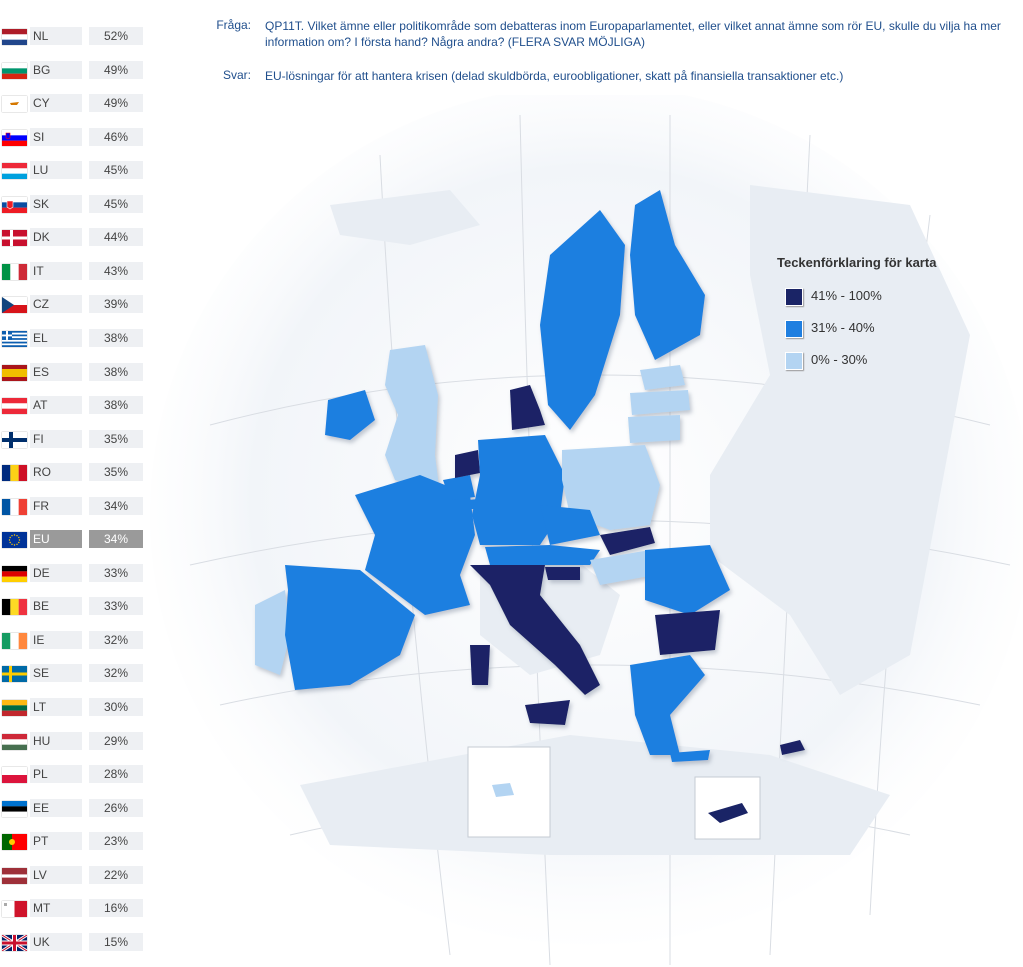 Image resolution: width=1023 pixels, height=967 pixels. What do you see at coordinates (56, 941) in the screenshot?
I see `country-code: UK` at bounding box center [56, 941].